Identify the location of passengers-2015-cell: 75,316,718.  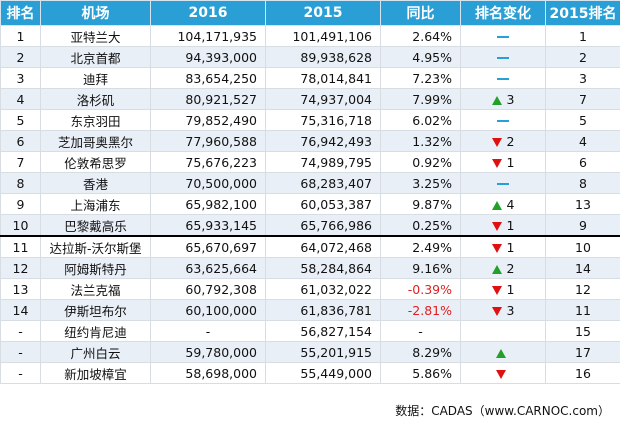
(323, 120).